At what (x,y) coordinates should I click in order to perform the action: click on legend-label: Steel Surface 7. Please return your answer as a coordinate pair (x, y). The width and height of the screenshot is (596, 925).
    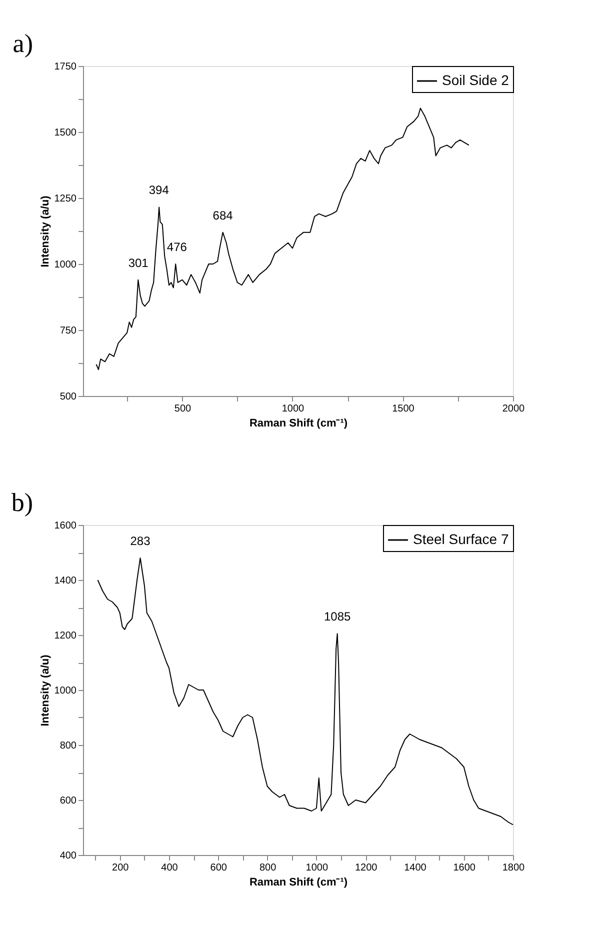
    Looking at the image, I should click on (461, 539).